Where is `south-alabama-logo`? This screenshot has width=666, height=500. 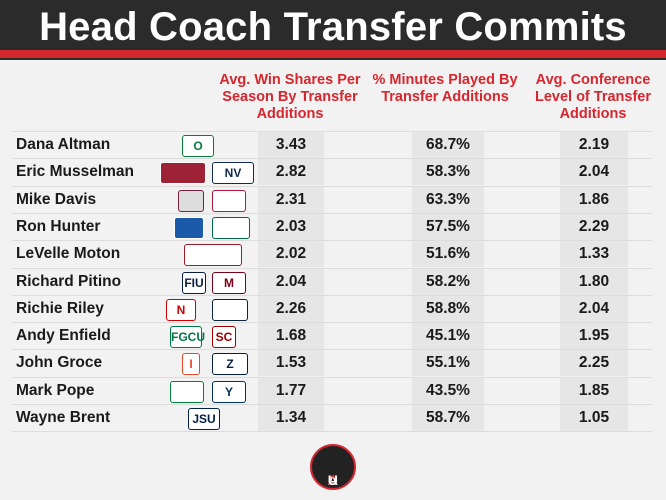 south-alabama-logo is located at coordinates (230, 309).